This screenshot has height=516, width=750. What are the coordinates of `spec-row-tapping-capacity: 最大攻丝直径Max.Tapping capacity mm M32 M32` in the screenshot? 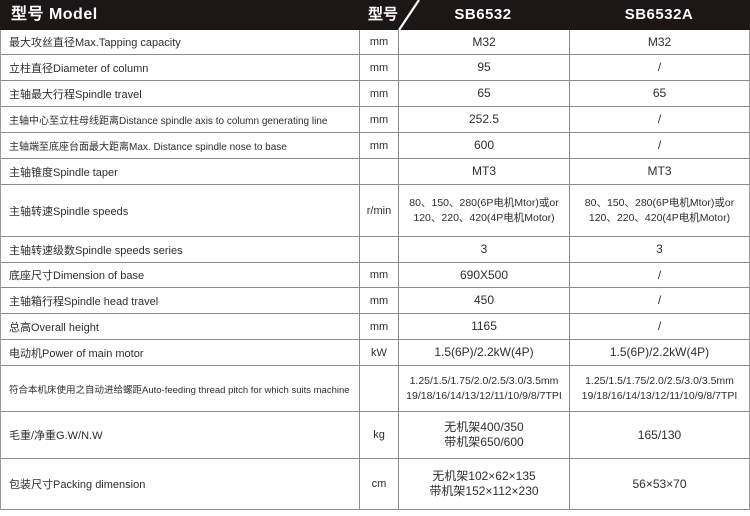 It's located at (375, 42).